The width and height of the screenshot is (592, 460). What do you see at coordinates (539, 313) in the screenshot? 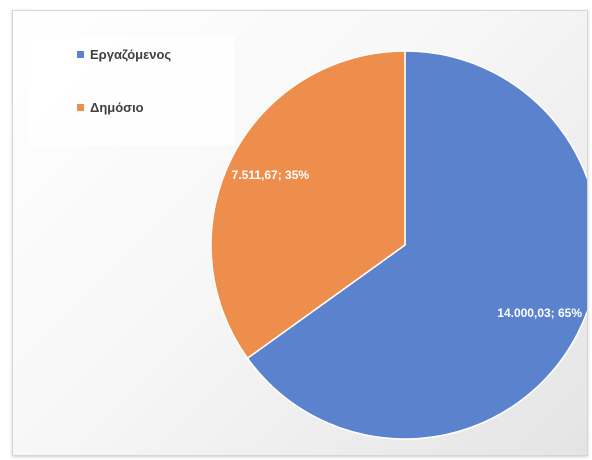
I see `data-label-ergazomenos: 14.000,03; 65%` at bounding box center [539, 313].